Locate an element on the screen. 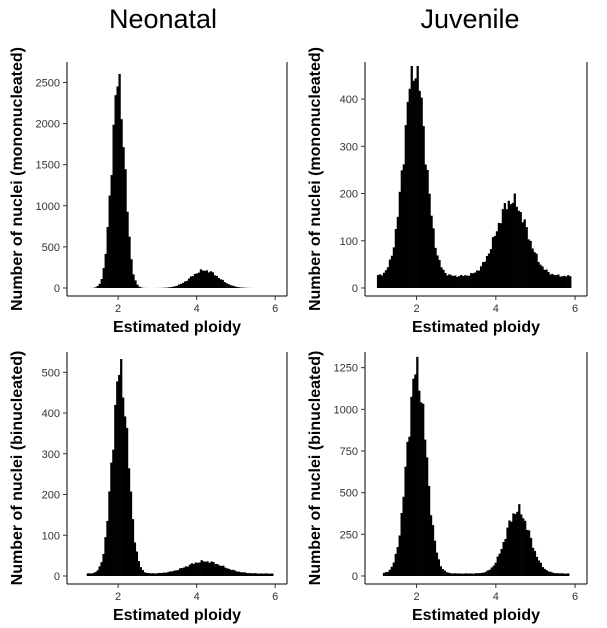 This screenshot has height=628, width=607. y-tick-label: 500 is located at coordinates (51, 248).